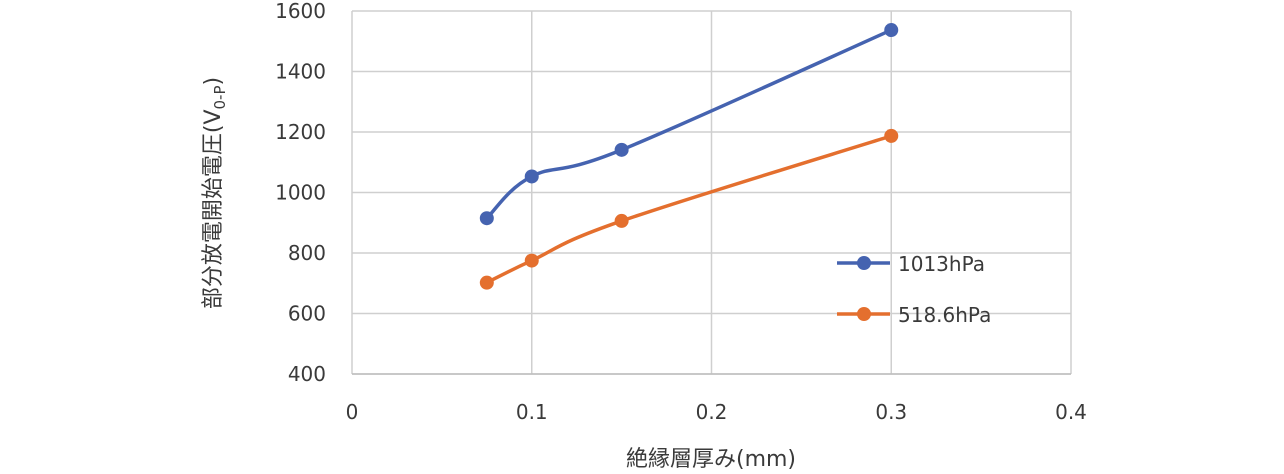 Image resolution: width=1284 pixels, height=474 pixels. I want to click on y-axis-title-subscript: 0-P, so click(220, 97).